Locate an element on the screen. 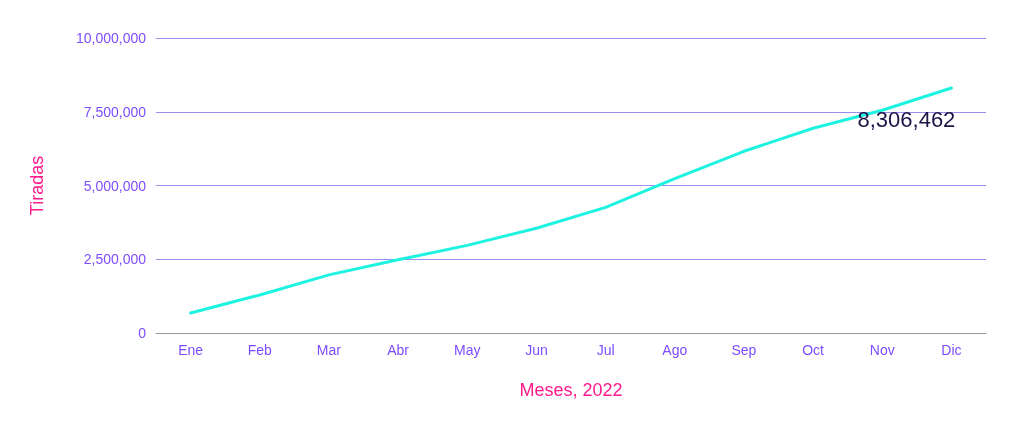  y-tick-label: 5,000,000 is located at coordinates (115, 185).